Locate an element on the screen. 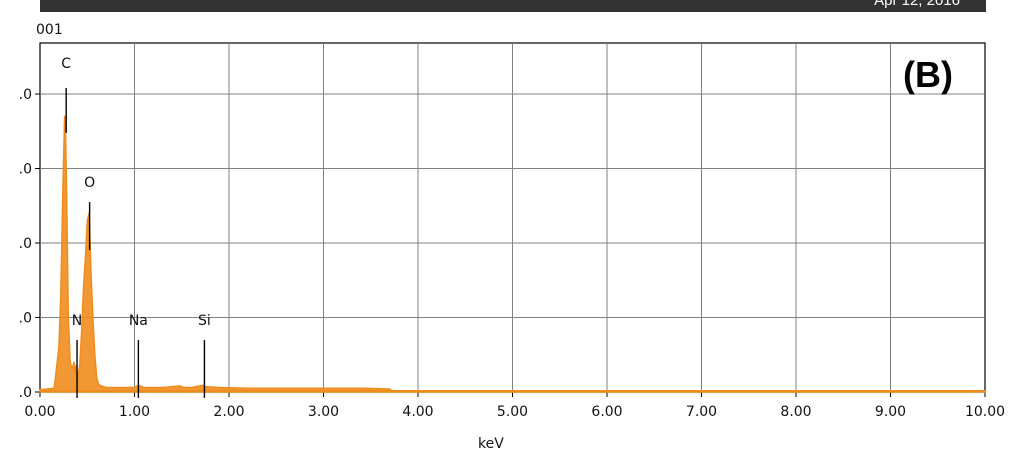 Image resolution: width=1011 pixels, height=452 pixels. x-tick-label: 5.00 is located at coordinates (512, 412).